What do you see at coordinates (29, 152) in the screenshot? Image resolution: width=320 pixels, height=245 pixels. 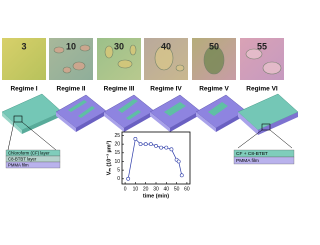 I see `layer-label: Chloroform (CF) layer` at bounding box center [29, 152].